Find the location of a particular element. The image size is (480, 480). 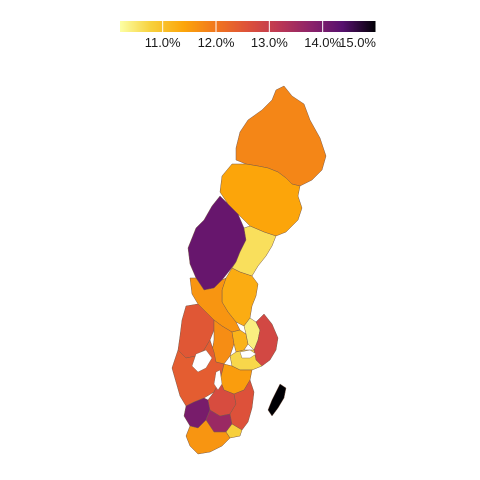

legend-tick-label: 15.0% is located at coordinates (357, 42).